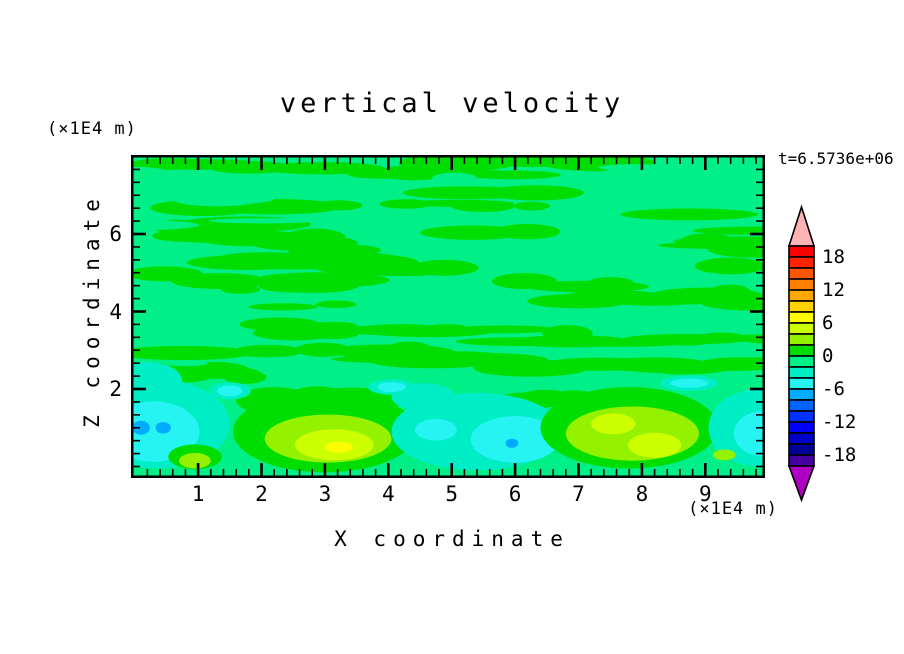 Image resolution: width=904 pixels, height=654 pixels. I want to click on x-tick-label: 3, so click(325, 494).